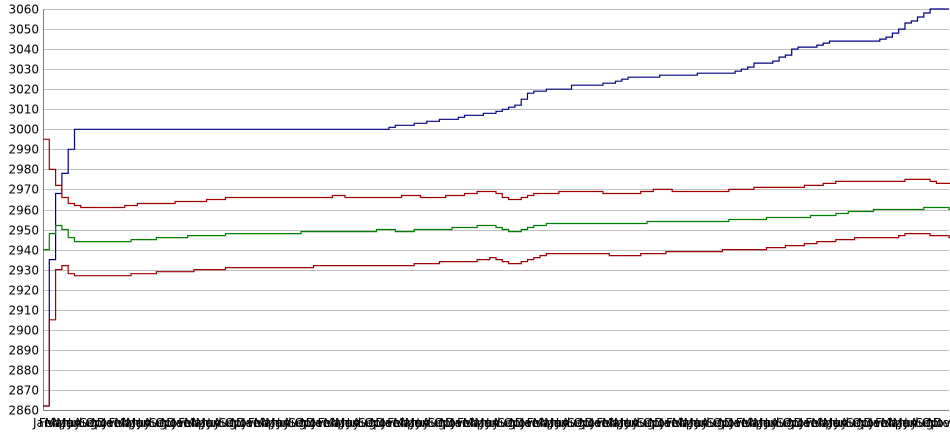  I want to click on y-tick-label: 2930, so click(23, 271).